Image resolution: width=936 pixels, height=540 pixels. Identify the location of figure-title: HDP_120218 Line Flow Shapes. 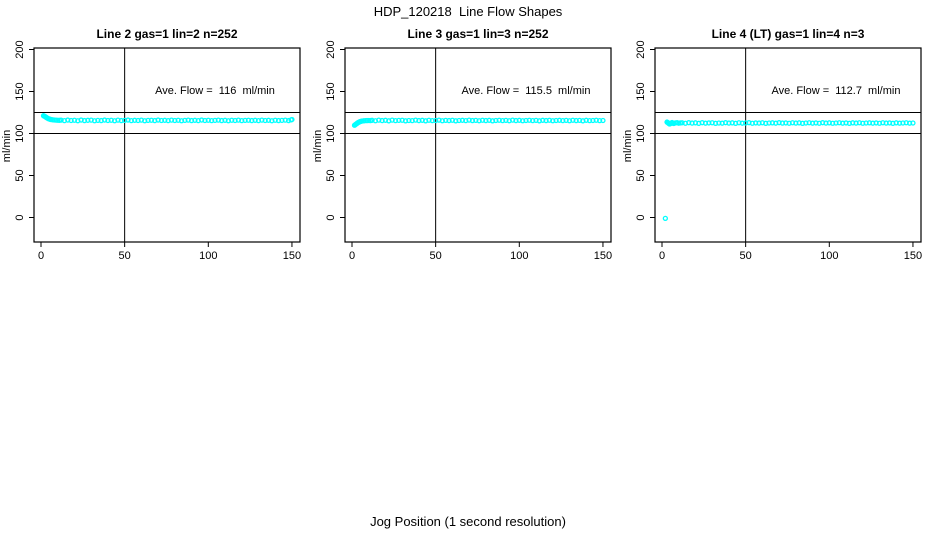
(468, 11).